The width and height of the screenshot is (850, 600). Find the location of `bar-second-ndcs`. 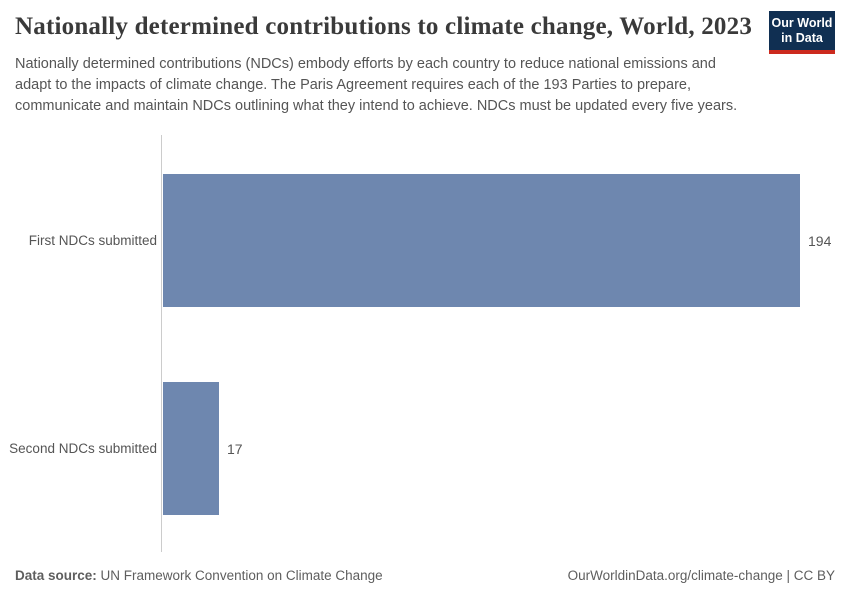

bar-second-ndcs is located at coordinates (191, 448).